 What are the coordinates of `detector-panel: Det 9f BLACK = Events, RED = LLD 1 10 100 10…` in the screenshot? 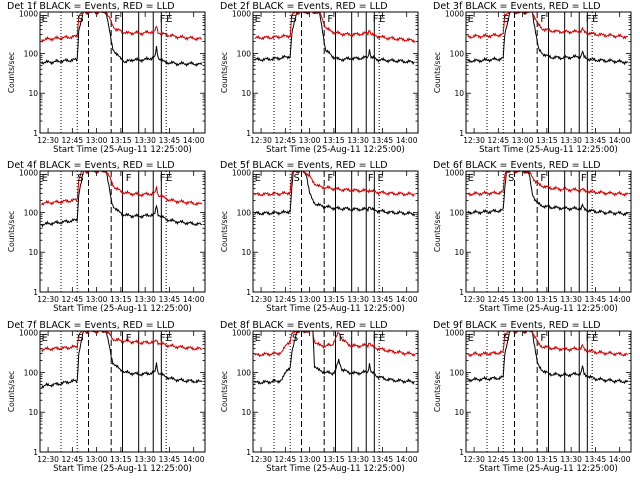 It's located at (532, 397).